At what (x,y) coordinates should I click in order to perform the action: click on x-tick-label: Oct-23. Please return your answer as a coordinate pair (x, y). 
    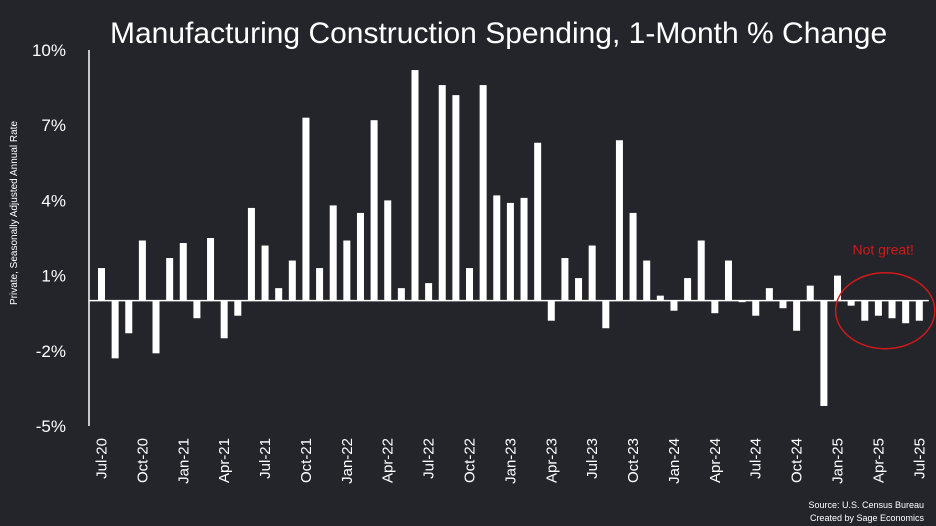
    Looking at the image, I should click on (633, 460).